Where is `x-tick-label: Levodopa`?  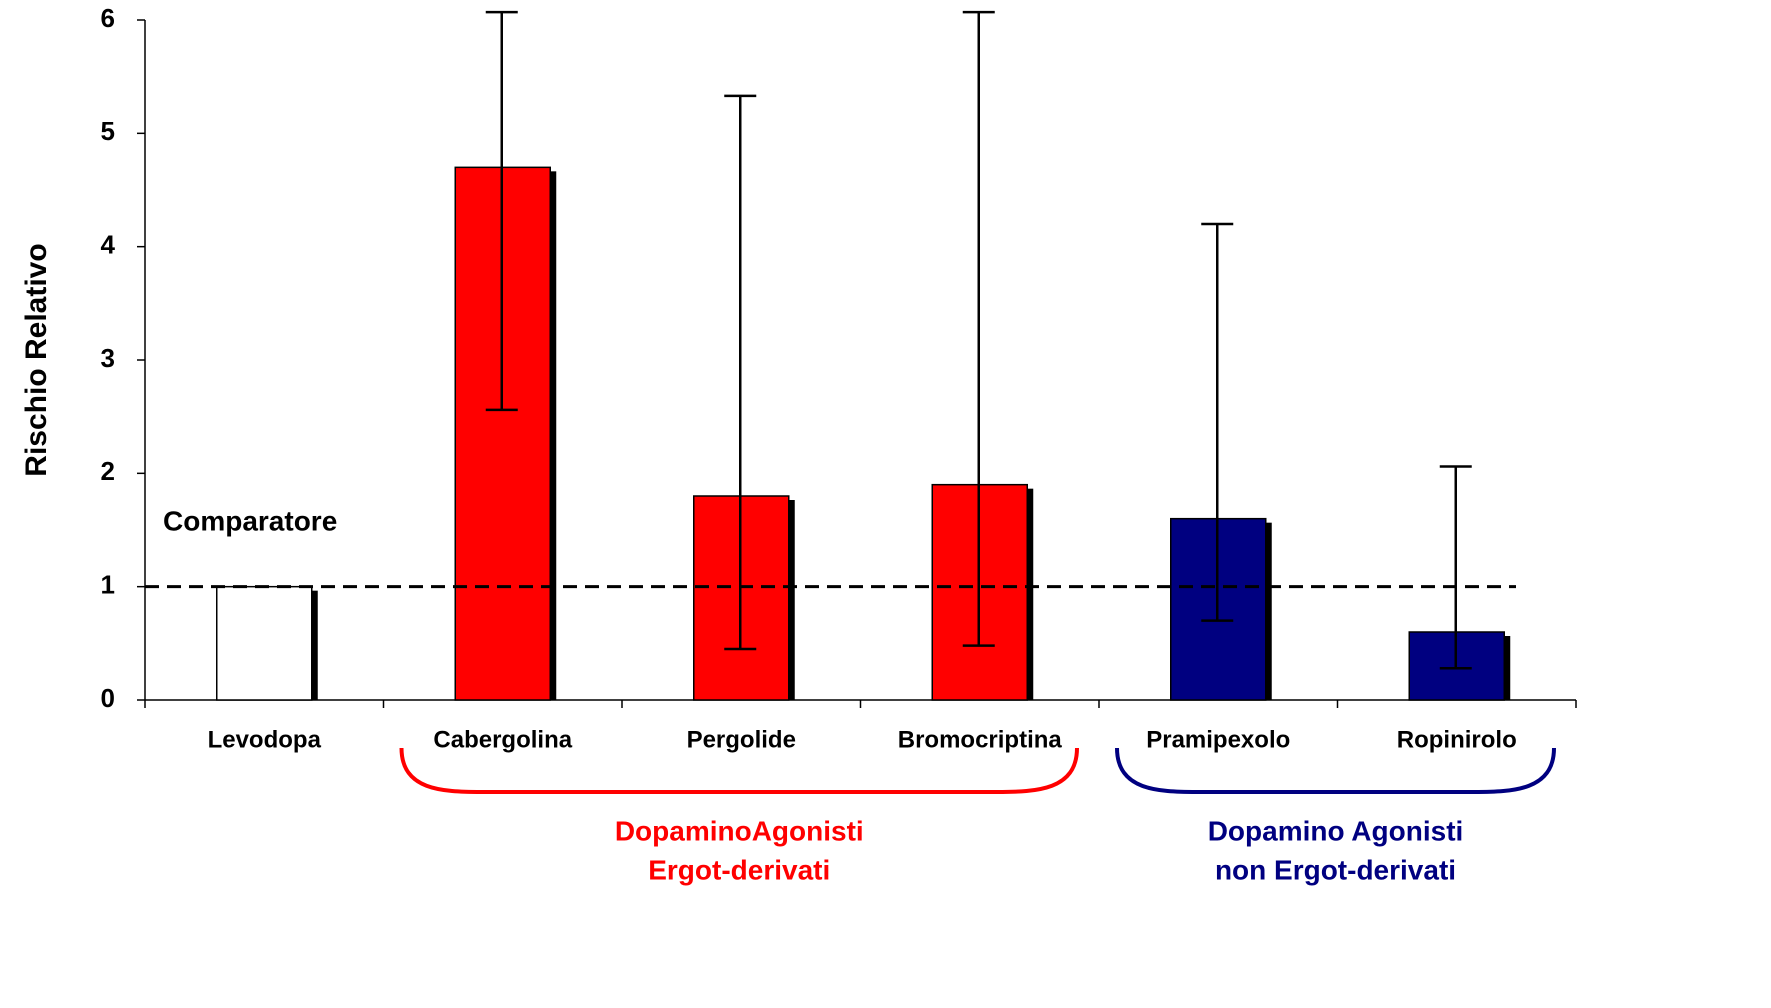
x-tick-label: Levodopa is located at coordinates (265, 739).